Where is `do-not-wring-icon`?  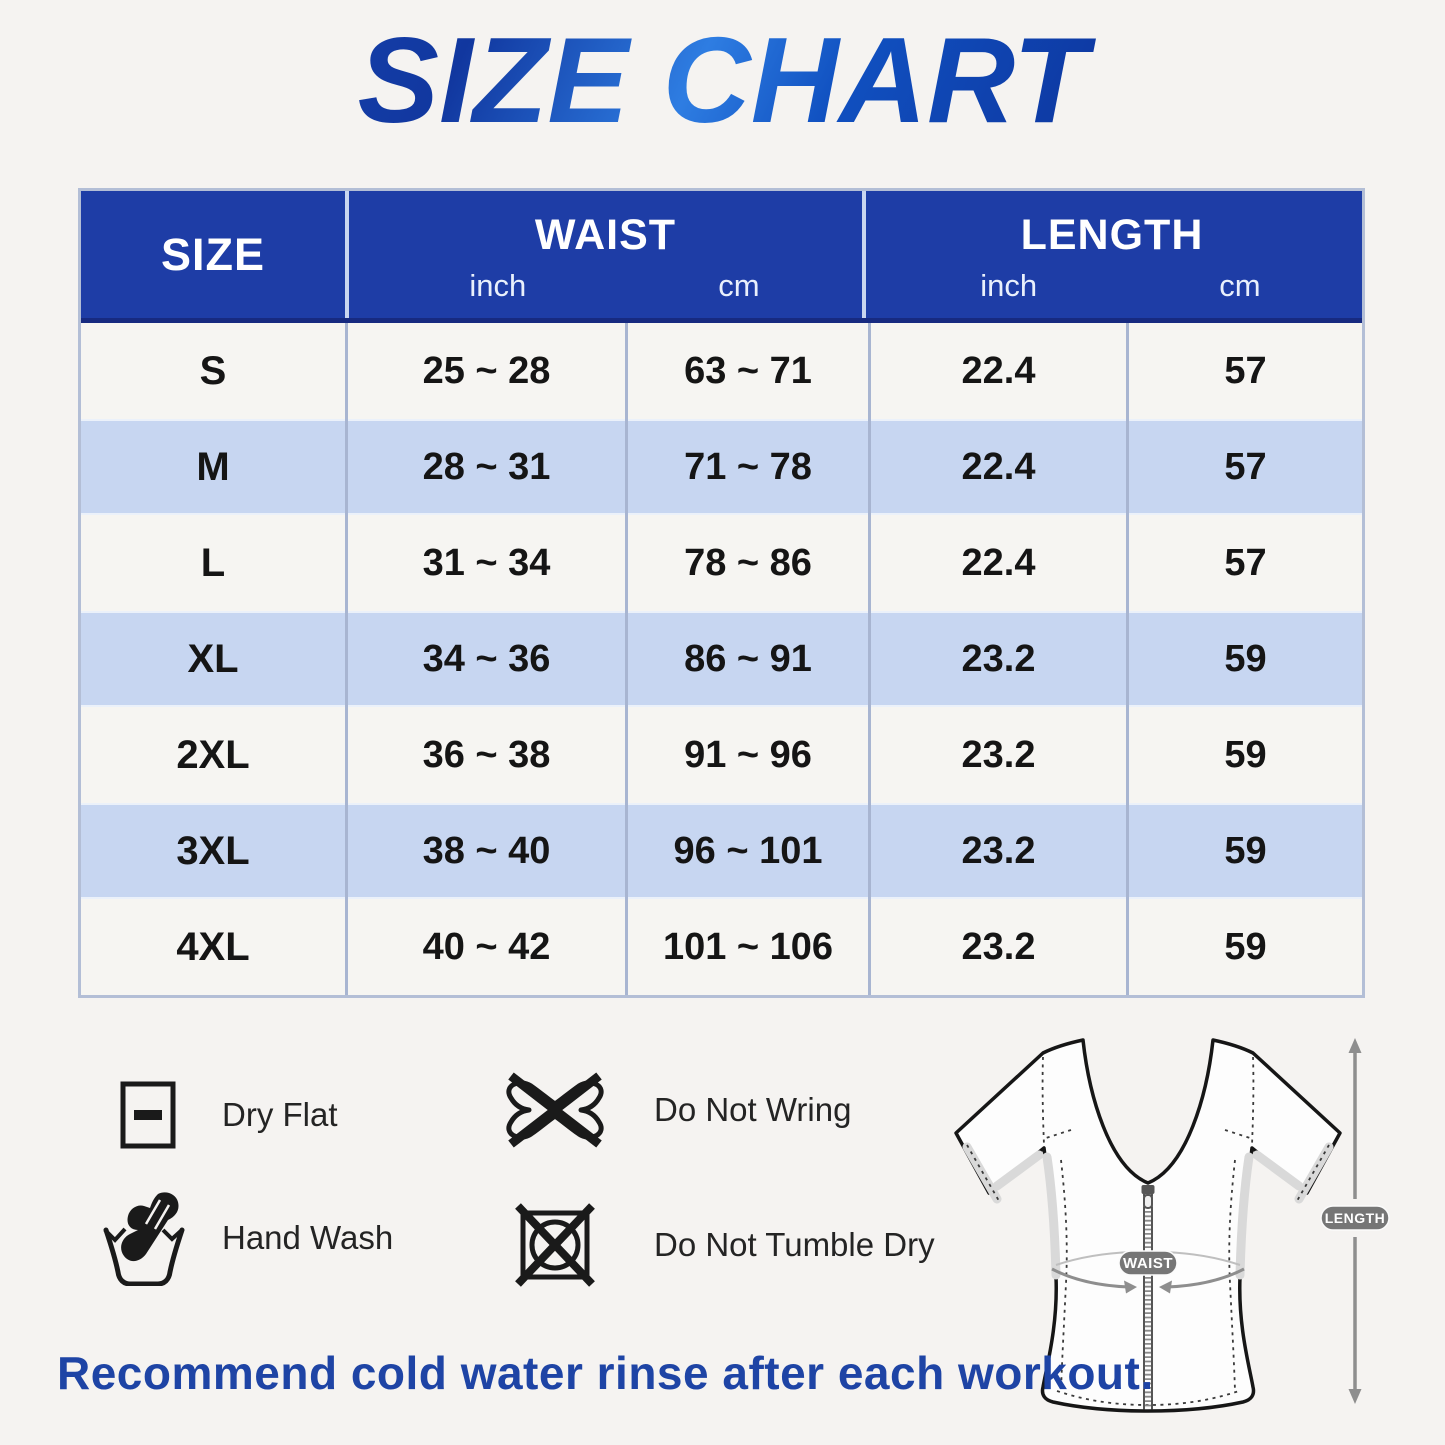 do-not-wring-icon is located at coordinates (555, 1110).